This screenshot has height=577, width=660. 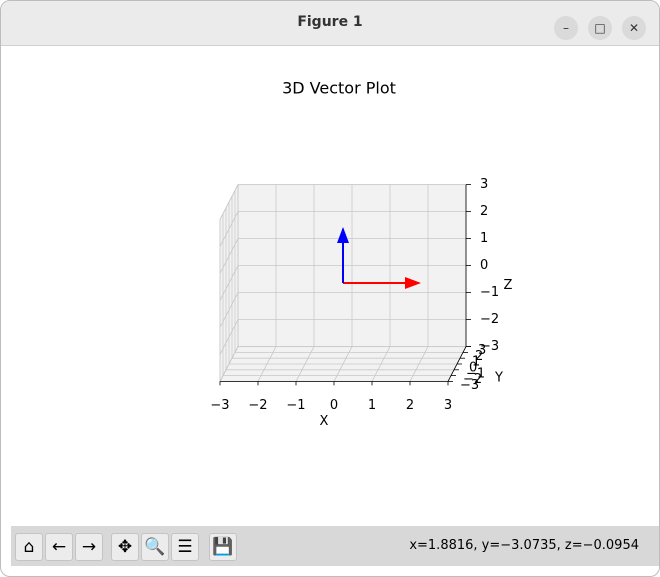 What do you see at coordinates (334, 405) in the screenshot?
I see `x-tick-label: 0` at bounding box center [334, 405].